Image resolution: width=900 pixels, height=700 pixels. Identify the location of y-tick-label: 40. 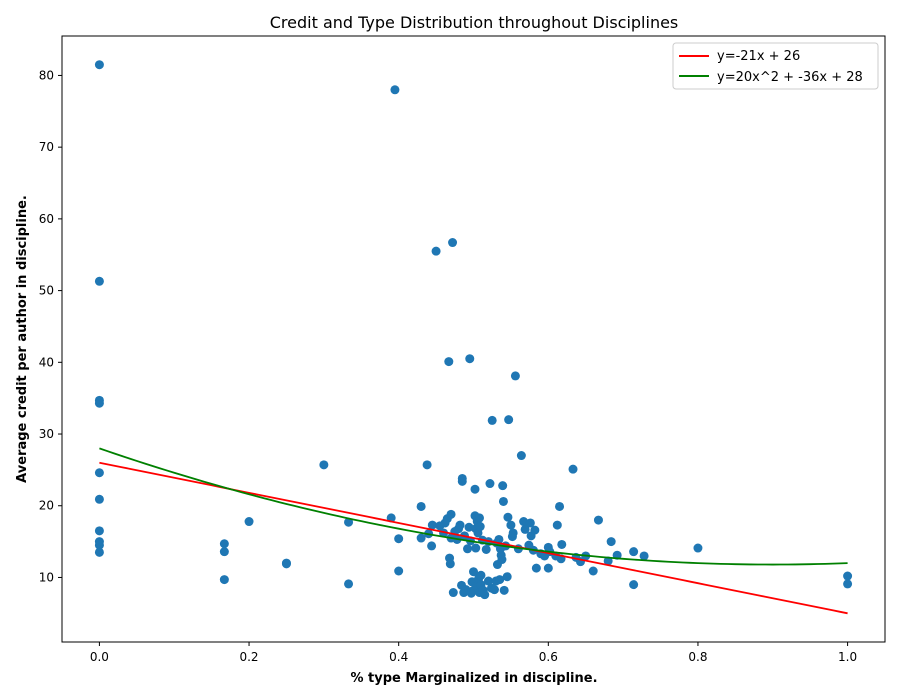
(46, 362).